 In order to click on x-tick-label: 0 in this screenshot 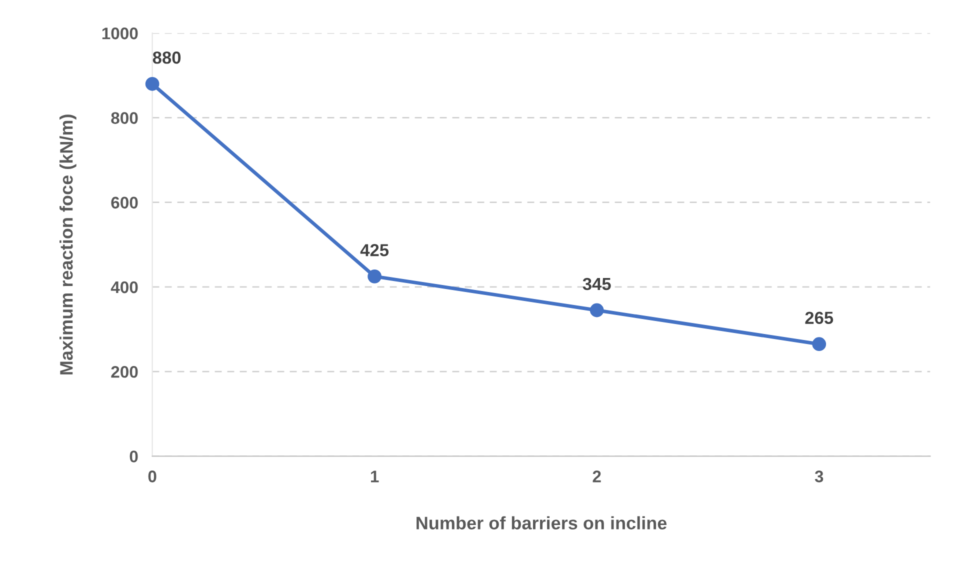, I will do `click(152, 476)`.